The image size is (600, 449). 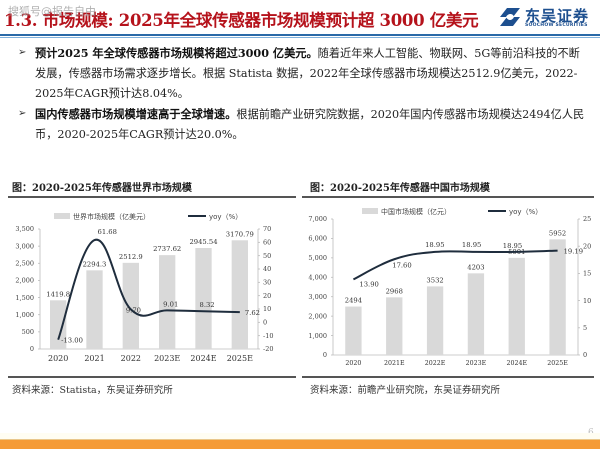 What do you see at coordinates (72, 341) in the screenshot?
I see `line-value-label: -13.00` at bounding box center [72, 341].